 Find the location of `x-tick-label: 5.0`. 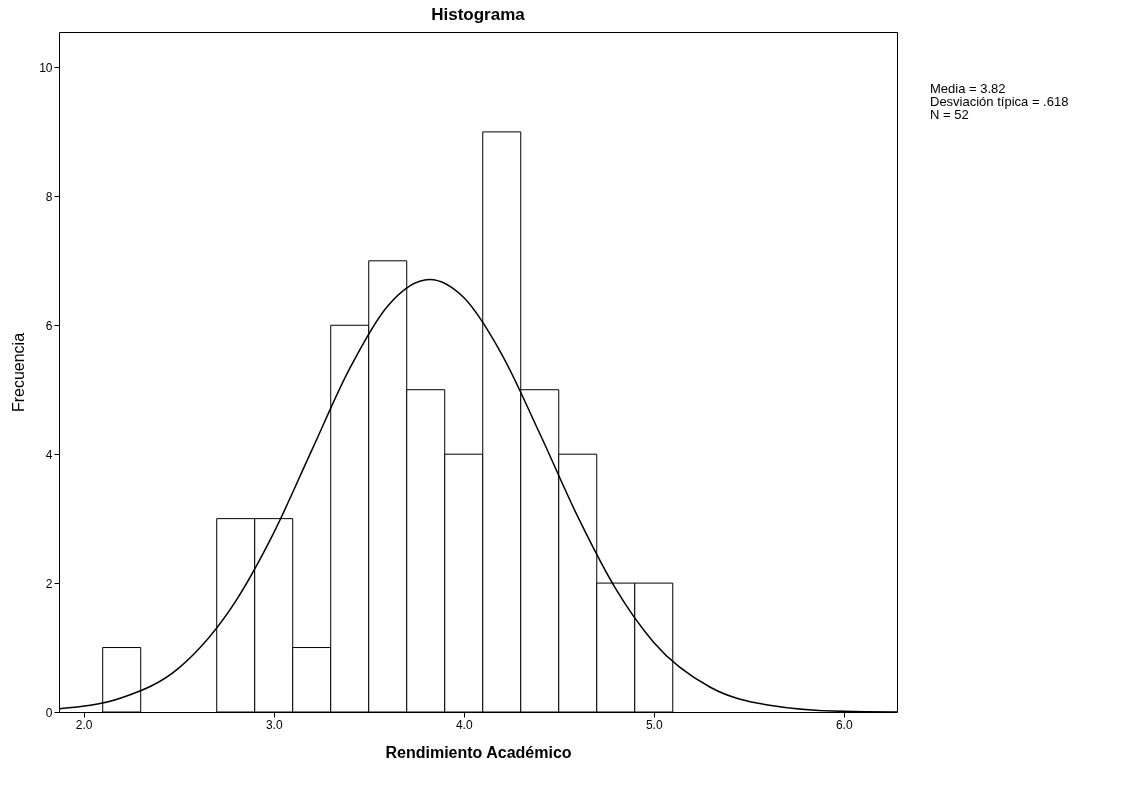

x-tick-label: 5.0 is located at coordinates (654, 724).